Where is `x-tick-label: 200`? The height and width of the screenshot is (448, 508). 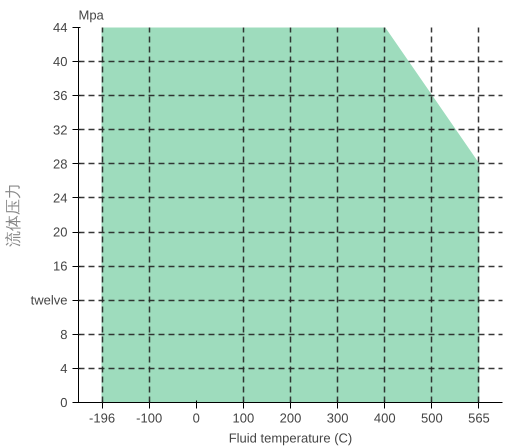
x-tick-label: 200 is located at coordinates (291, 418).